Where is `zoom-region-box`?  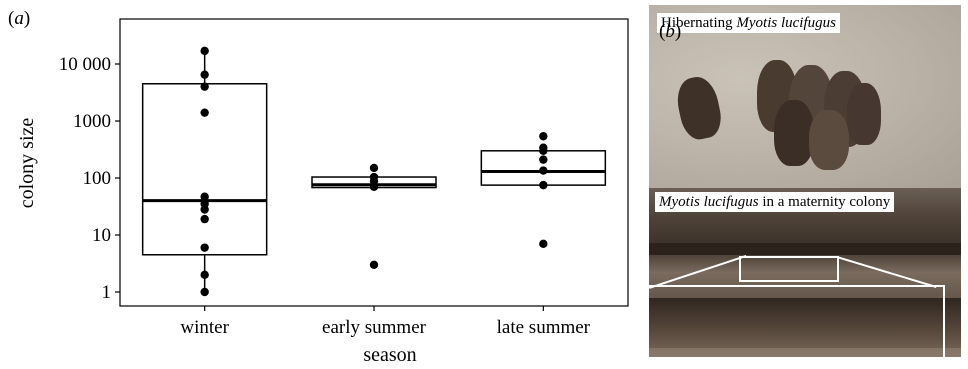 zoom-region-box is located at coordinates (789, 269).